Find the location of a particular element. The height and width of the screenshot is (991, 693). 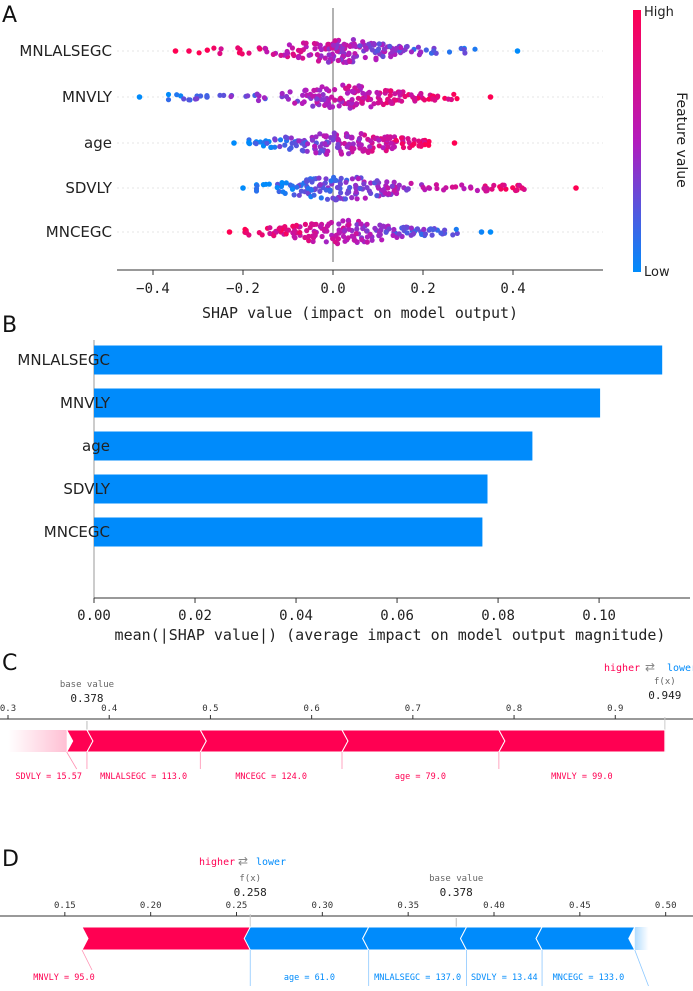

x-ticks: −0.4 −0.2 0.0 0.2 0.4 is located at coordinates (331, 283).